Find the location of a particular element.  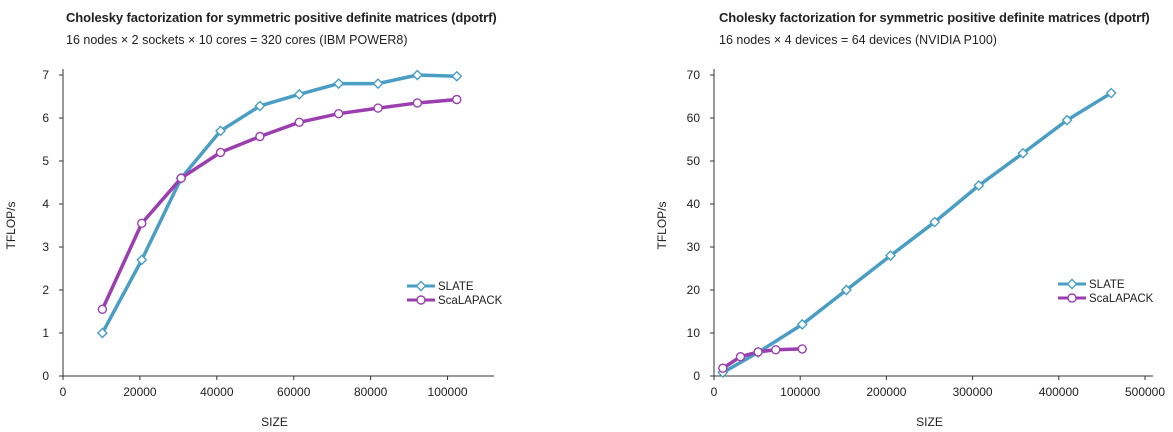

x-tick-label: 400000 is located at coordinates (1059, 392).